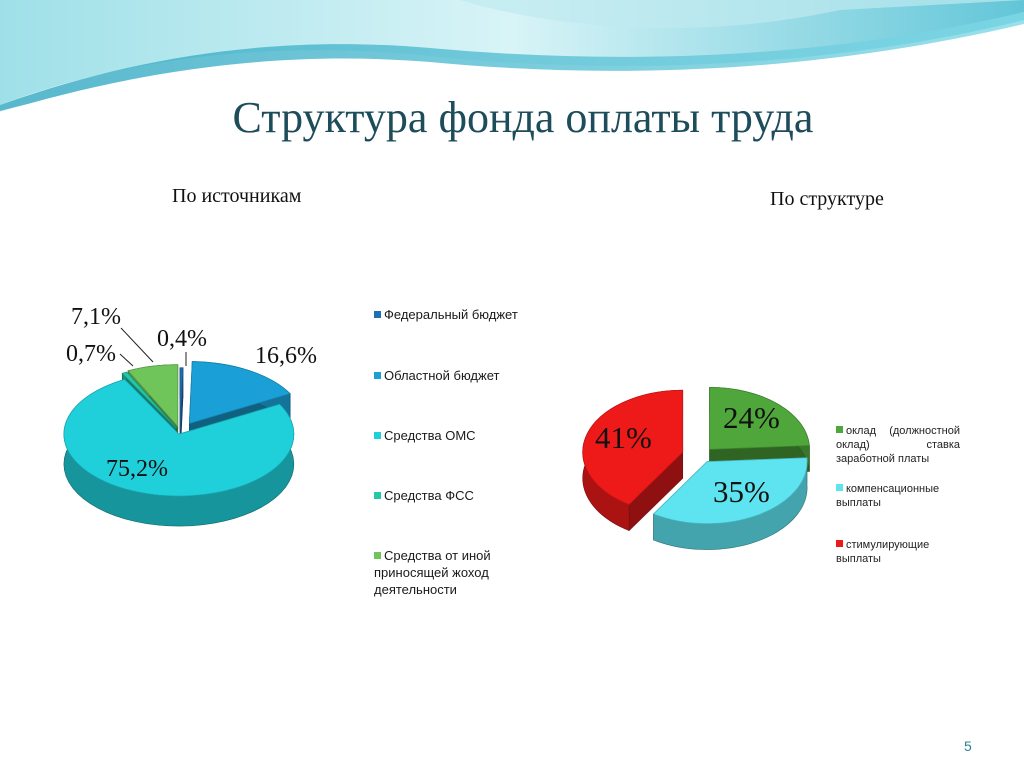 Image resolution: width=1024 pixels, height=768 pixels. I want to click on header-waves-decoration, so click(512, 56).